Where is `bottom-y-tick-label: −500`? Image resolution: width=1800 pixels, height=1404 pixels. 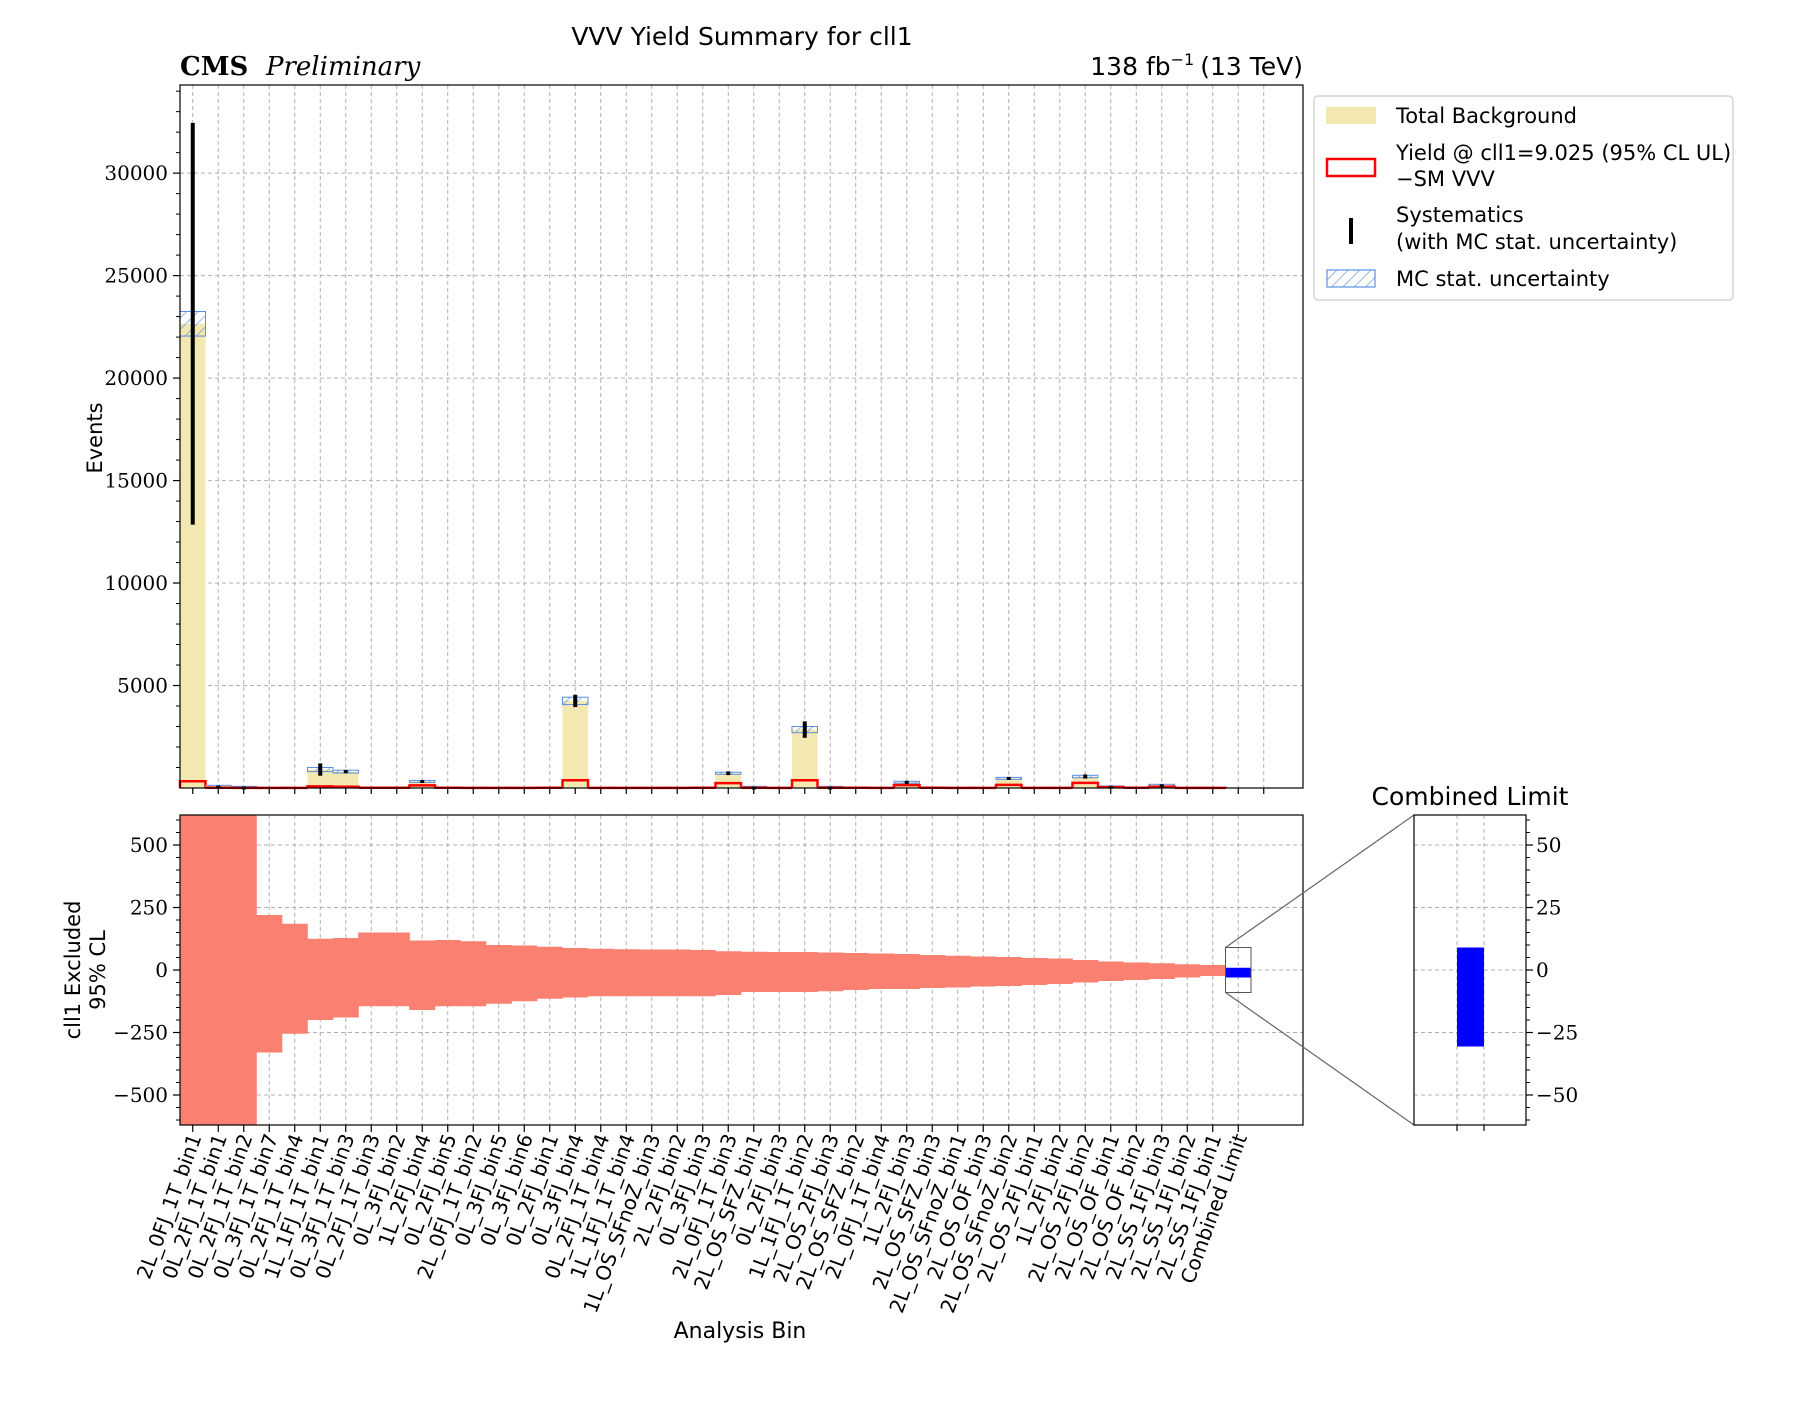 bottom-y-tick-label: −500 is located at coordinates (140, 1095).